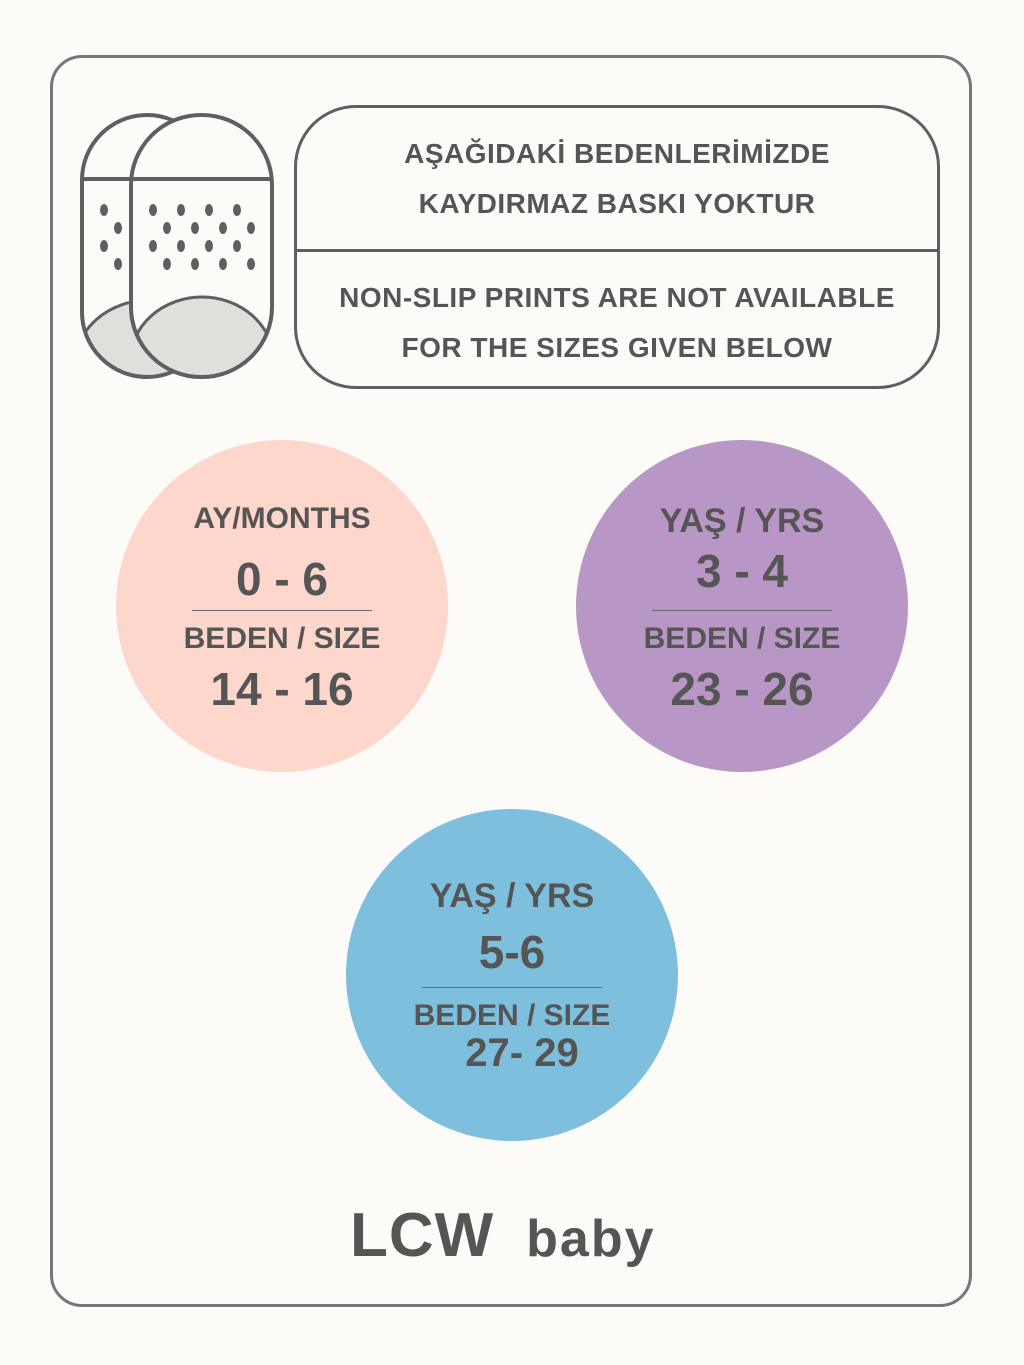 The height and width of the screenshot is (1365, 1024). What do you see at coordinates (422, 1235) in the screenshot?
I see `brand-name: LCW` at bounding box center [422, 1235].